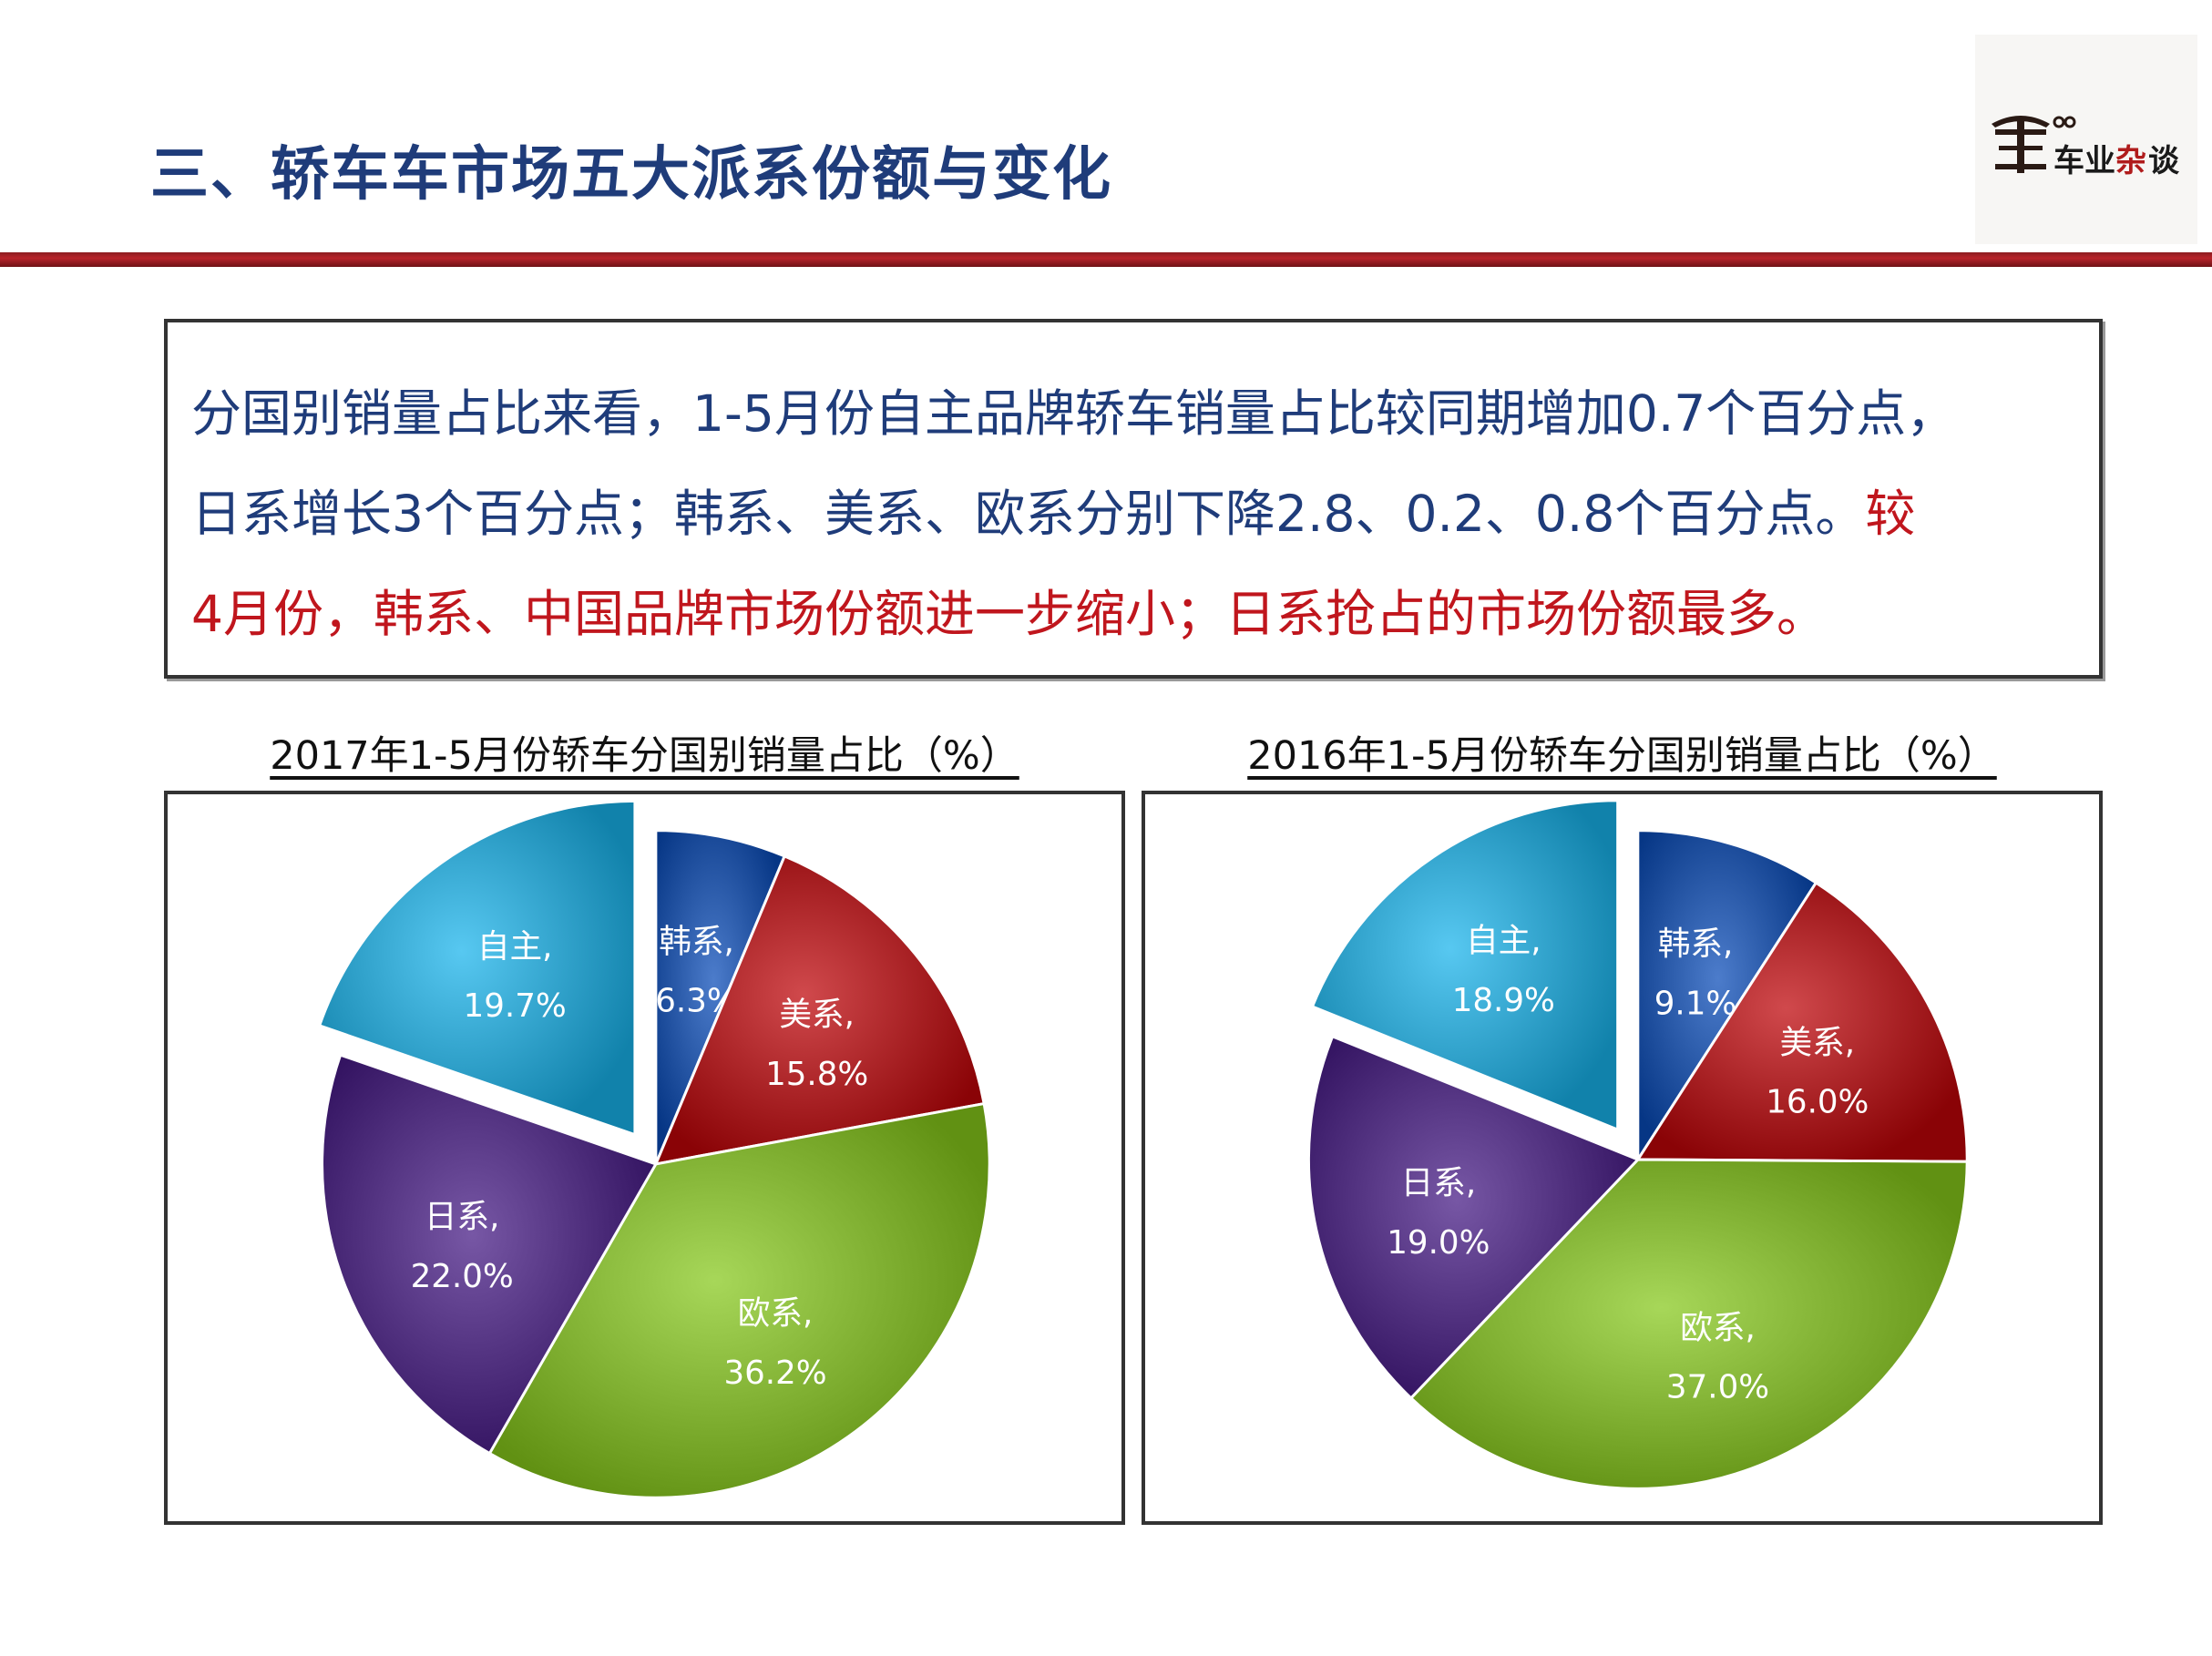 Image resolution: width=2212 pixels, height=1656 pixels. Describe the element at coordinates (462, 1247) in the screenshot. I see `slice-label-日系: 日系, 22.0%` at that location.